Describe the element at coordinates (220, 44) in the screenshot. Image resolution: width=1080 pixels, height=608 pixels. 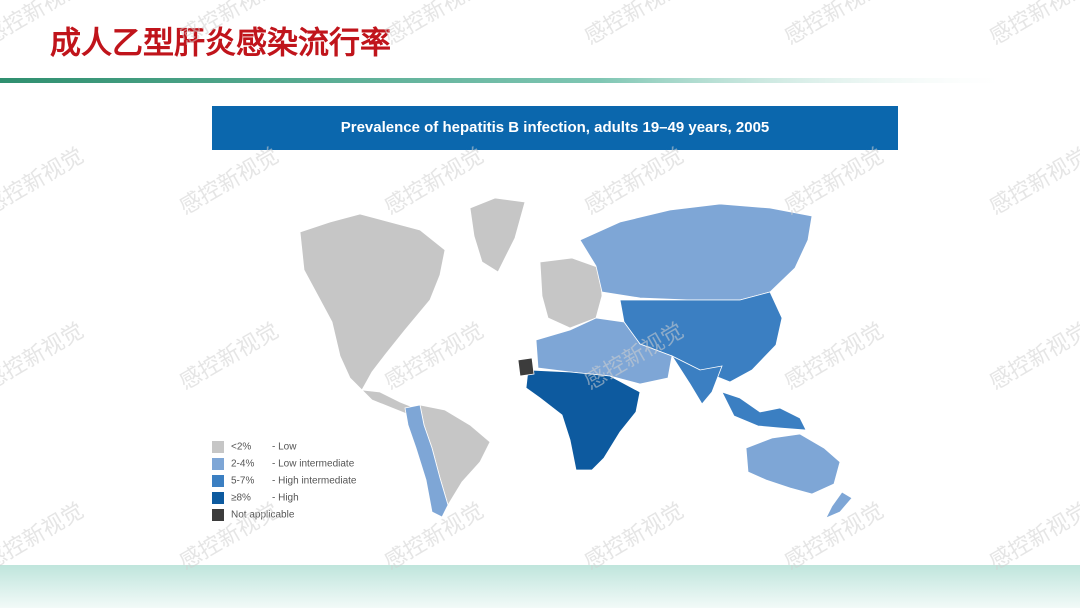
I see `slide-title: 成人乙型肝炎感染流行率` at that location.